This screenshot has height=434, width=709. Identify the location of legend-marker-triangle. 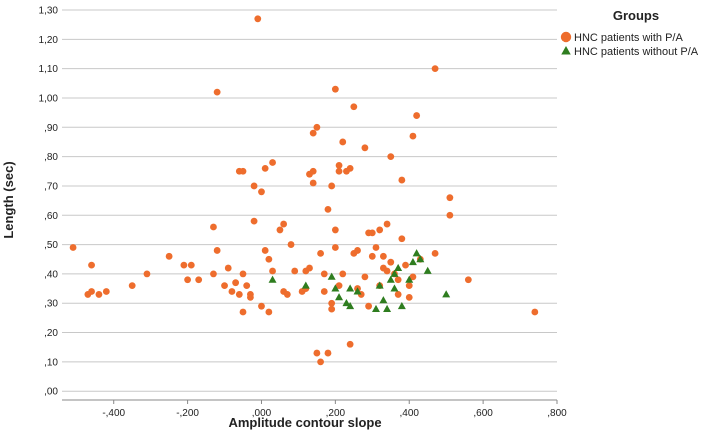
(566, 50).